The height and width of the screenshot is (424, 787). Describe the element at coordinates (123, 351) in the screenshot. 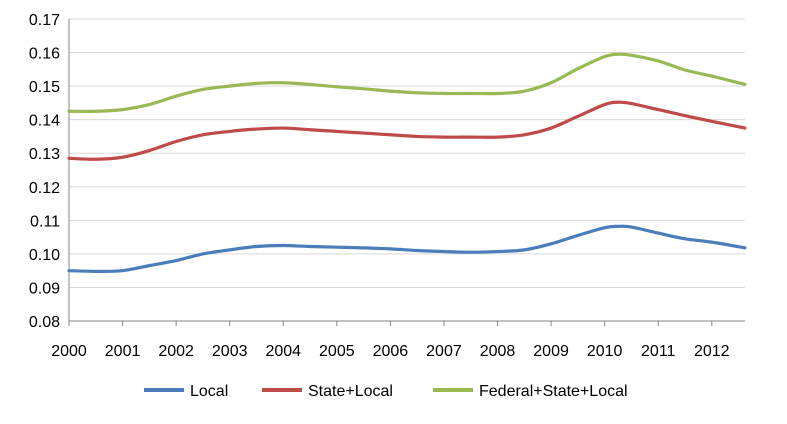

I see `x-tick-label: 2001` at that location.